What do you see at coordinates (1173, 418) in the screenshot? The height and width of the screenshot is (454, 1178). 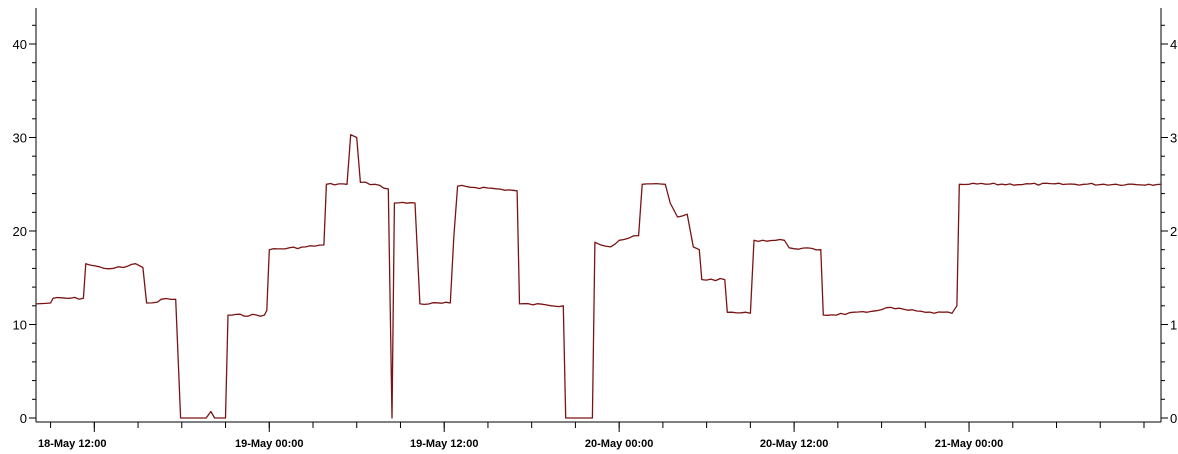 I see `y-tick-label-right: 0` at bounding box center [1173, 418].